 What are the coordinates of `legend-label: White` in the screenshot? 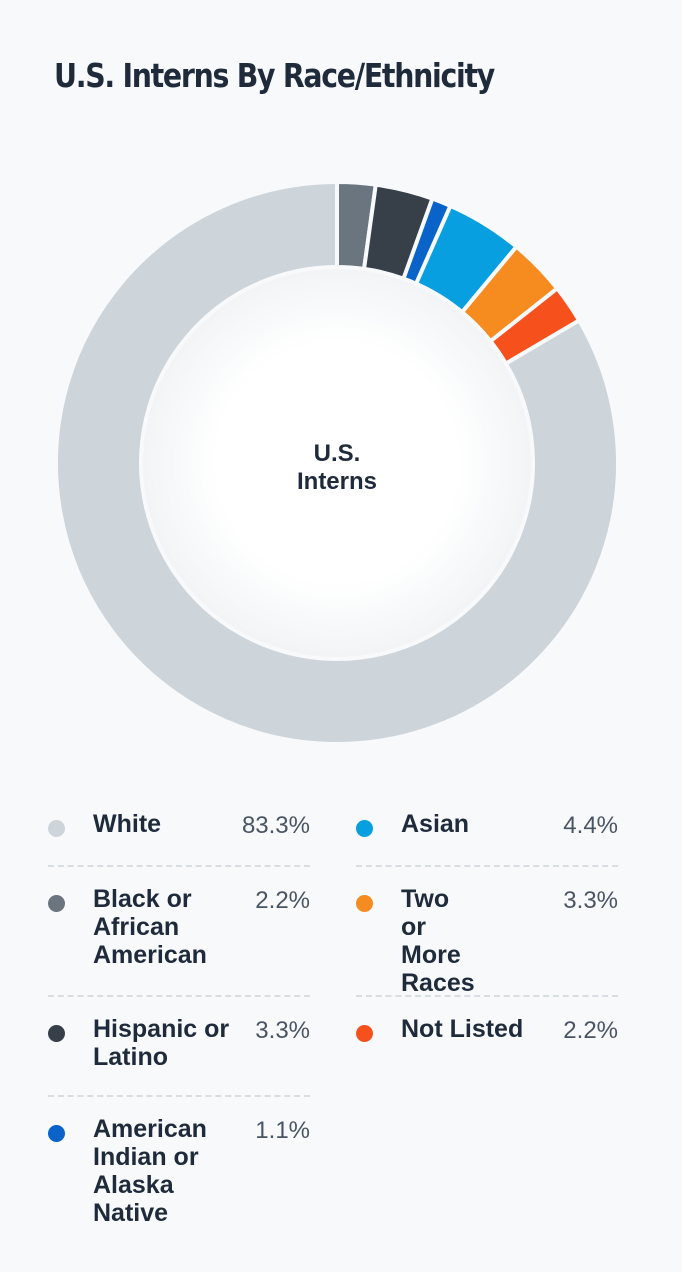 It's located at (127, 824).